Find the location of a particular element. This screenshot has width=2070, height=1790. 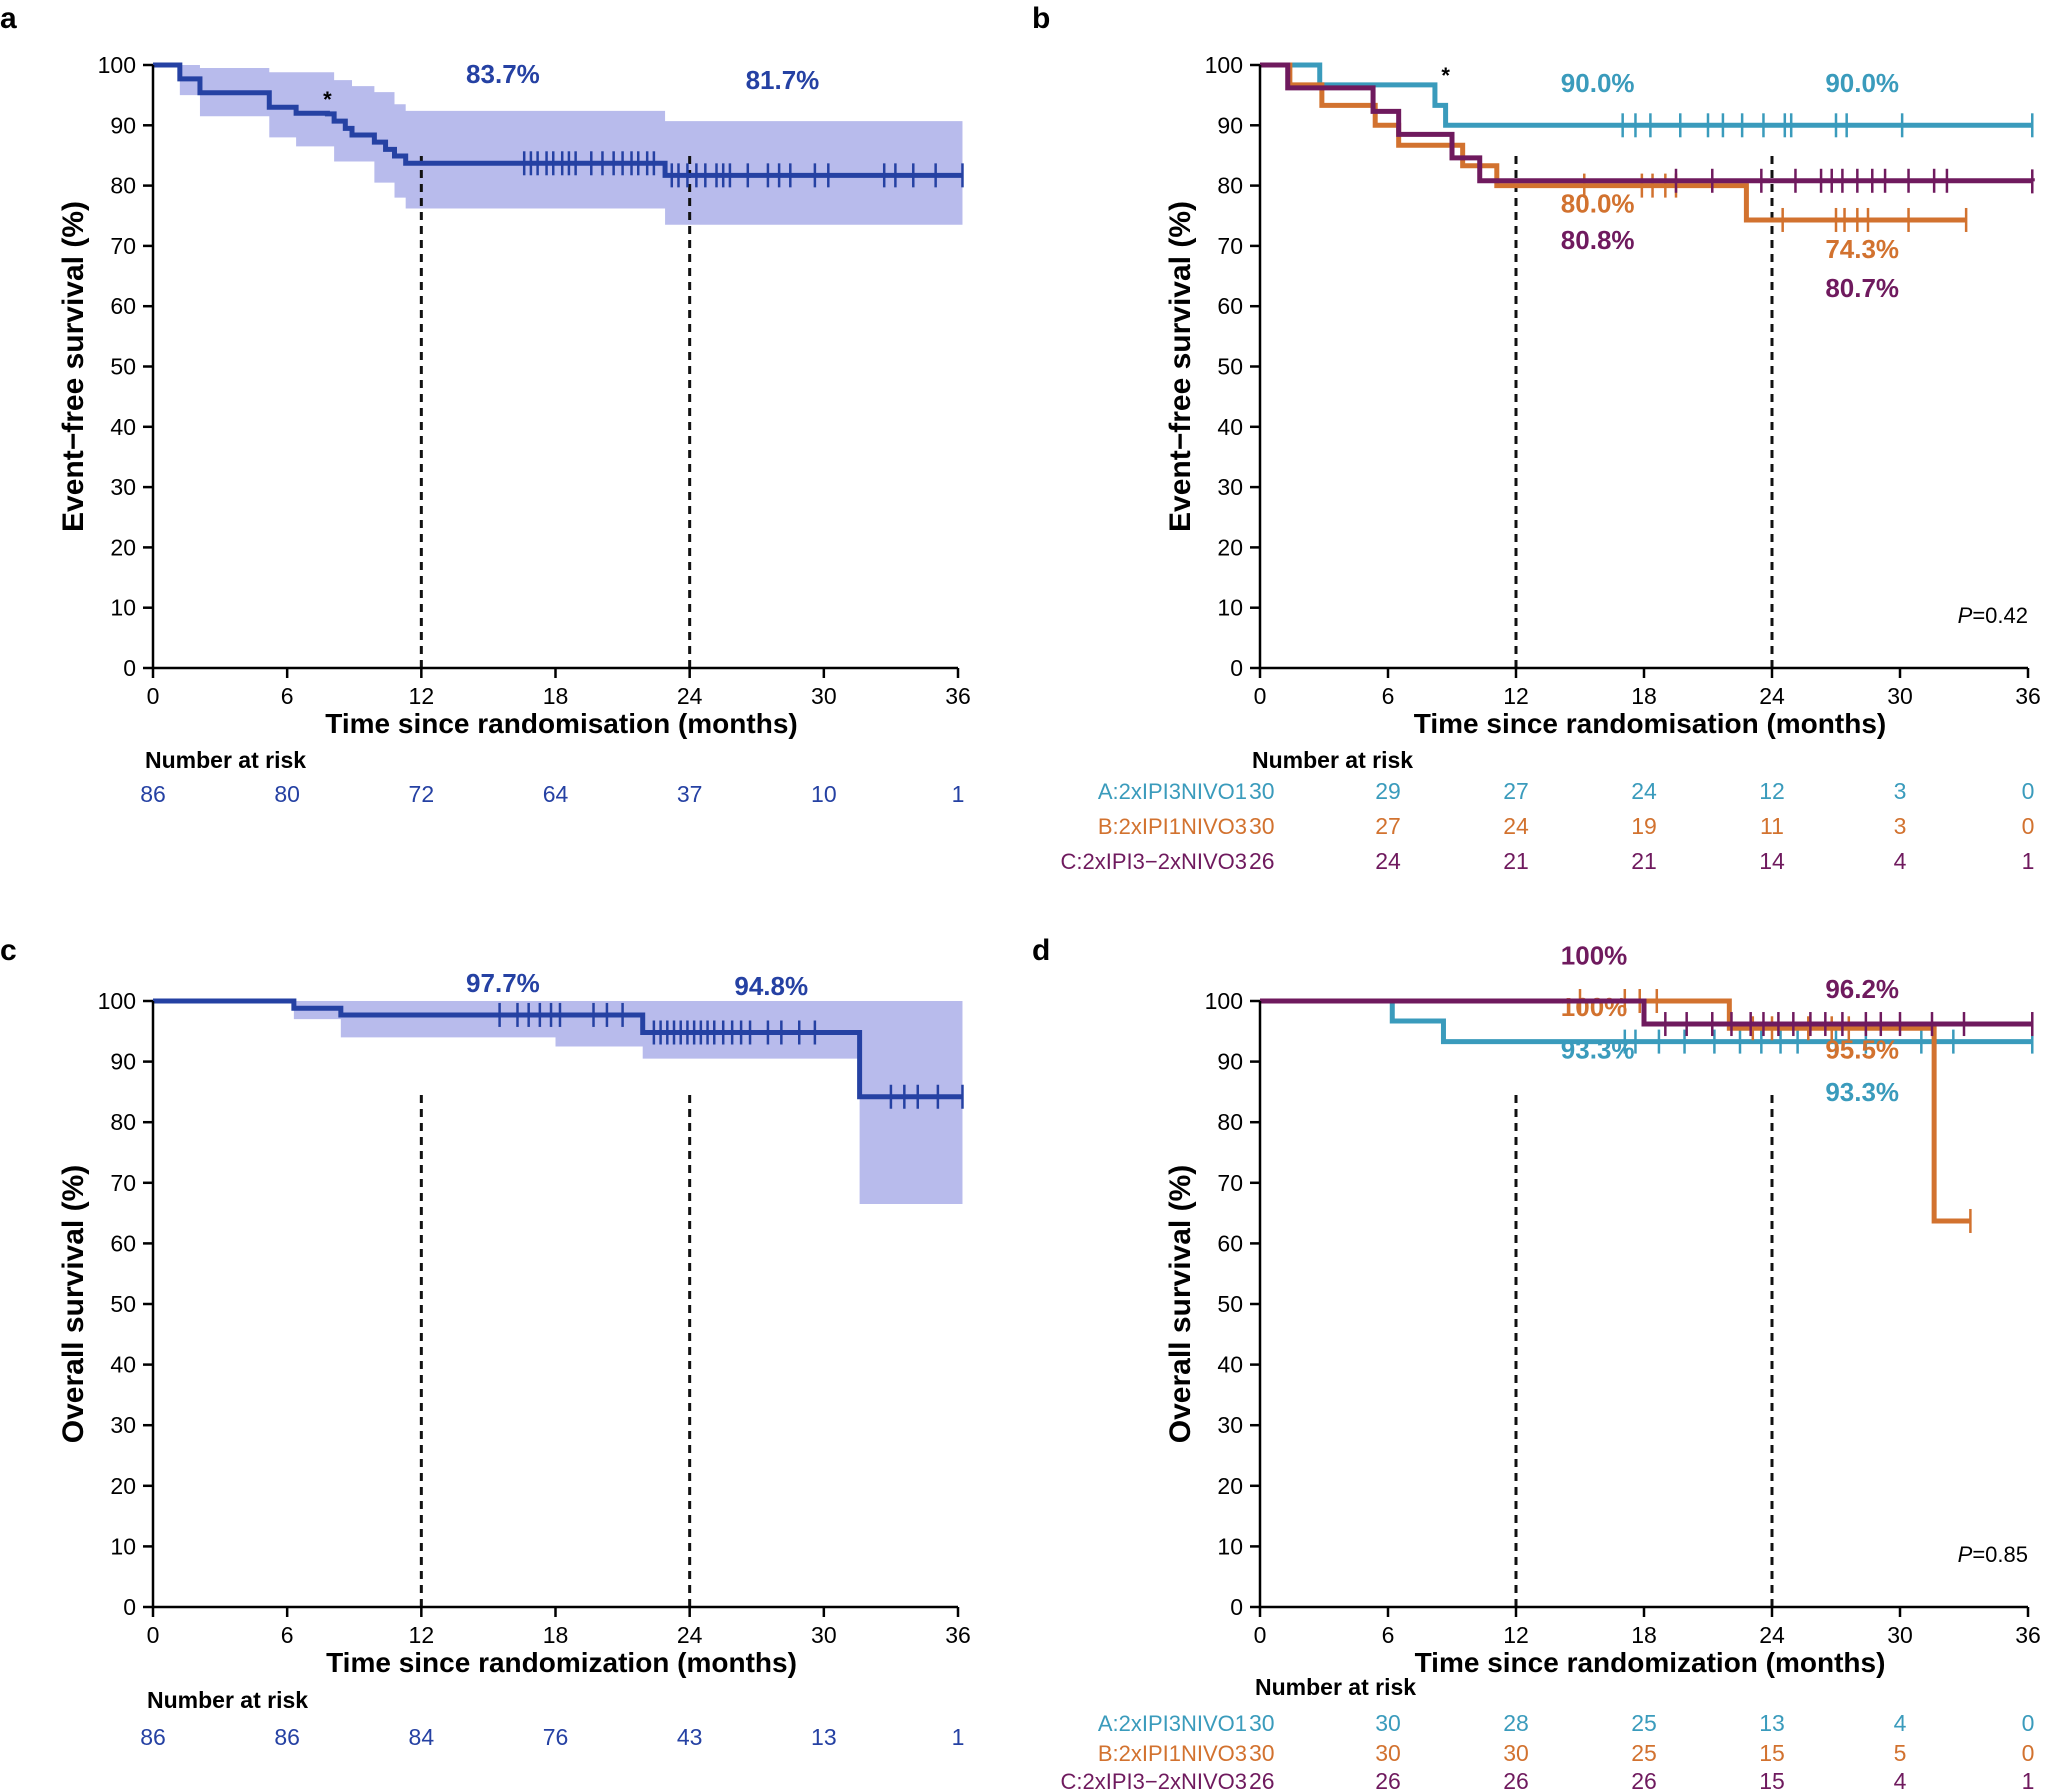

percent-annotation: 96.2% is located at coordinates (1862, 989).